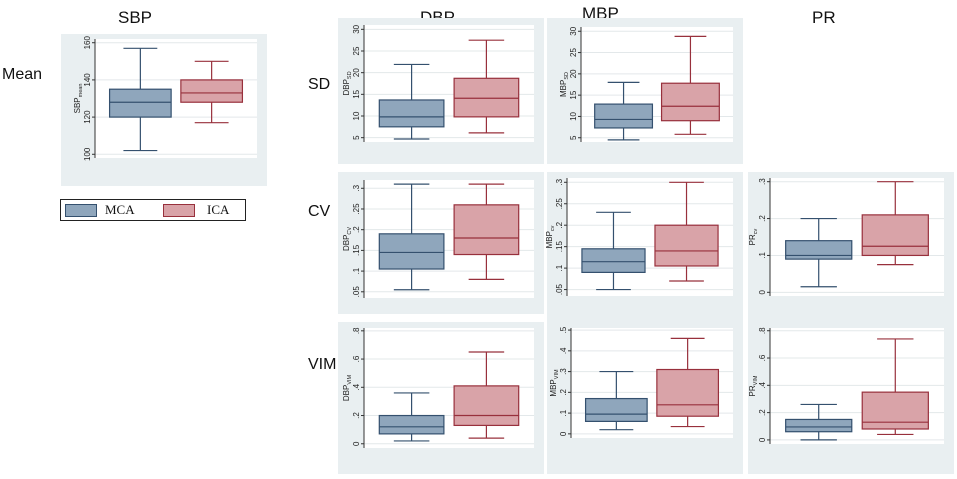 This screenshot has height=479, width=957. What do you see at coordinates (753, 385) in the screenshot?
I see `y-axis-title: PRVIM` at bounding box center [753, 385].